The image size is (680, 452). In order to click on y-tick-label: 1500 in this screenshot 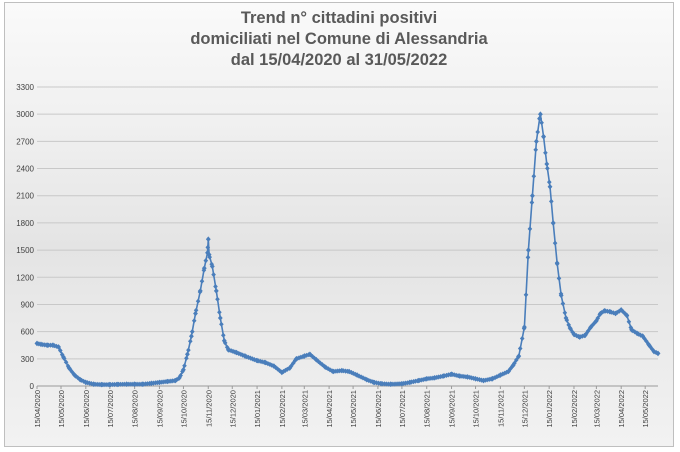, I will do `click(25, 250)`.